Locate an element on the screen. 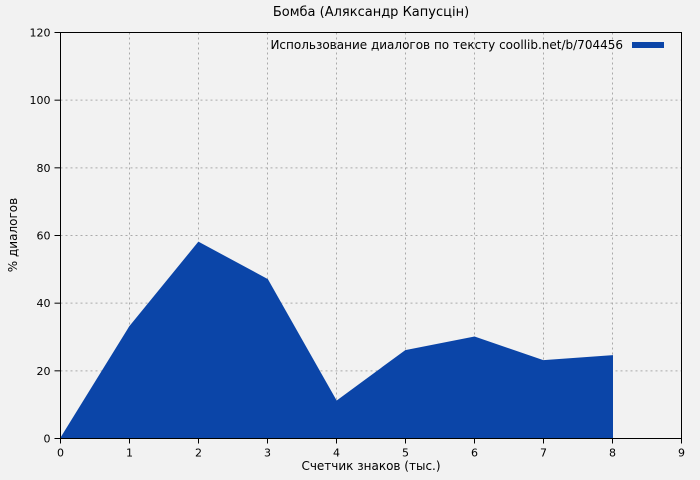  x-tick-label: 8 is located at coordinates (612, 453).